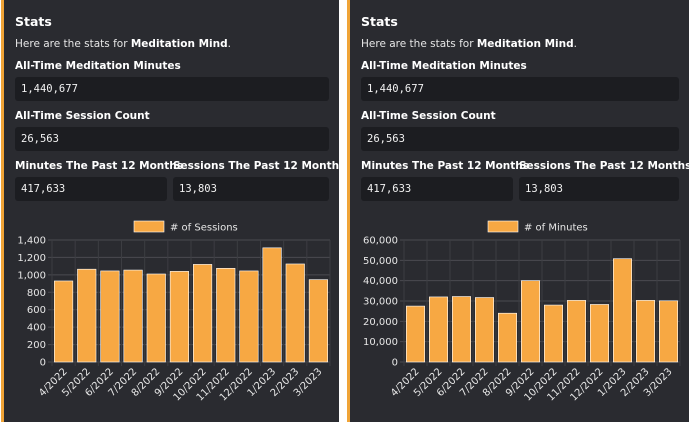  Describe the element at coordinates (380, 261) in the screenshot. I see `y-tick-label: 50,000` at that location.